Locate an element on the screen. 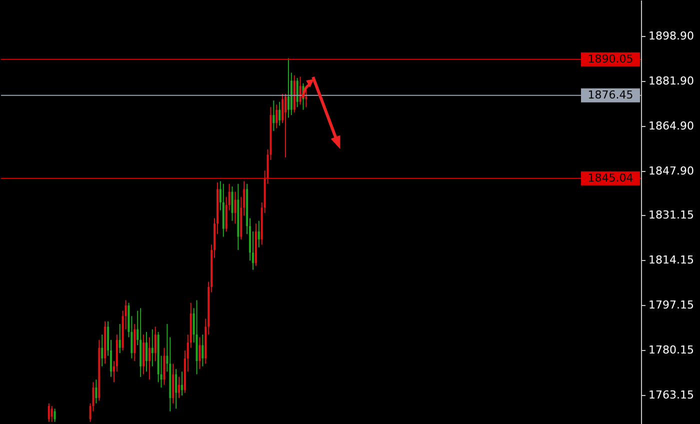  y-tick-label: 1831.15 is located at coordinates (671, 215).